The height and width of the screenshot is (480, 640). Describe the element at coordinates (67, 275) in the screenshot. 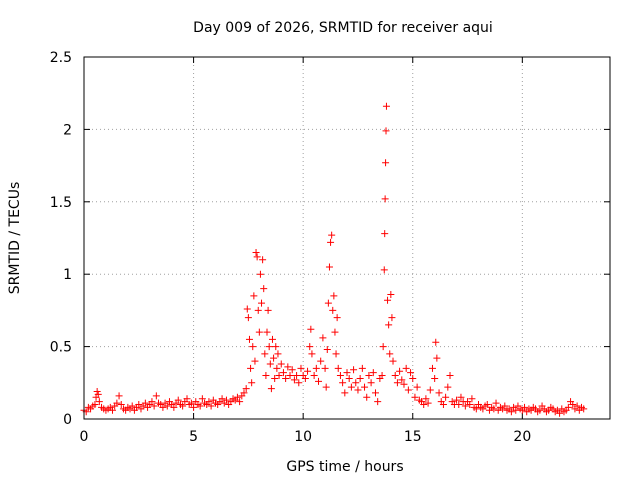

I see `y-tick-label: 1` at that location.